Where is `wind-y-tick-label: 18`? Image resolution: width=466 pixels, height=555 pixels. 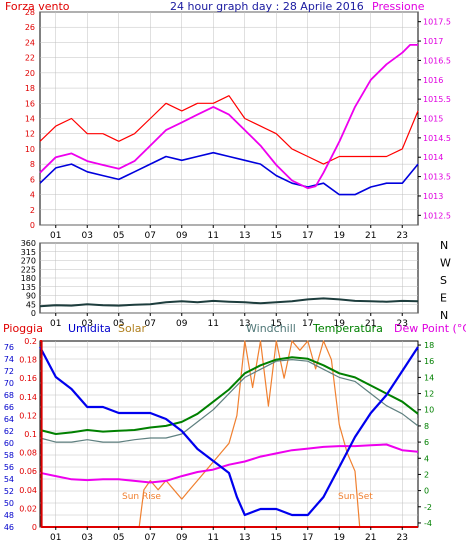
wind-y-tick-label: 18 is located at coordinates (30, 88).